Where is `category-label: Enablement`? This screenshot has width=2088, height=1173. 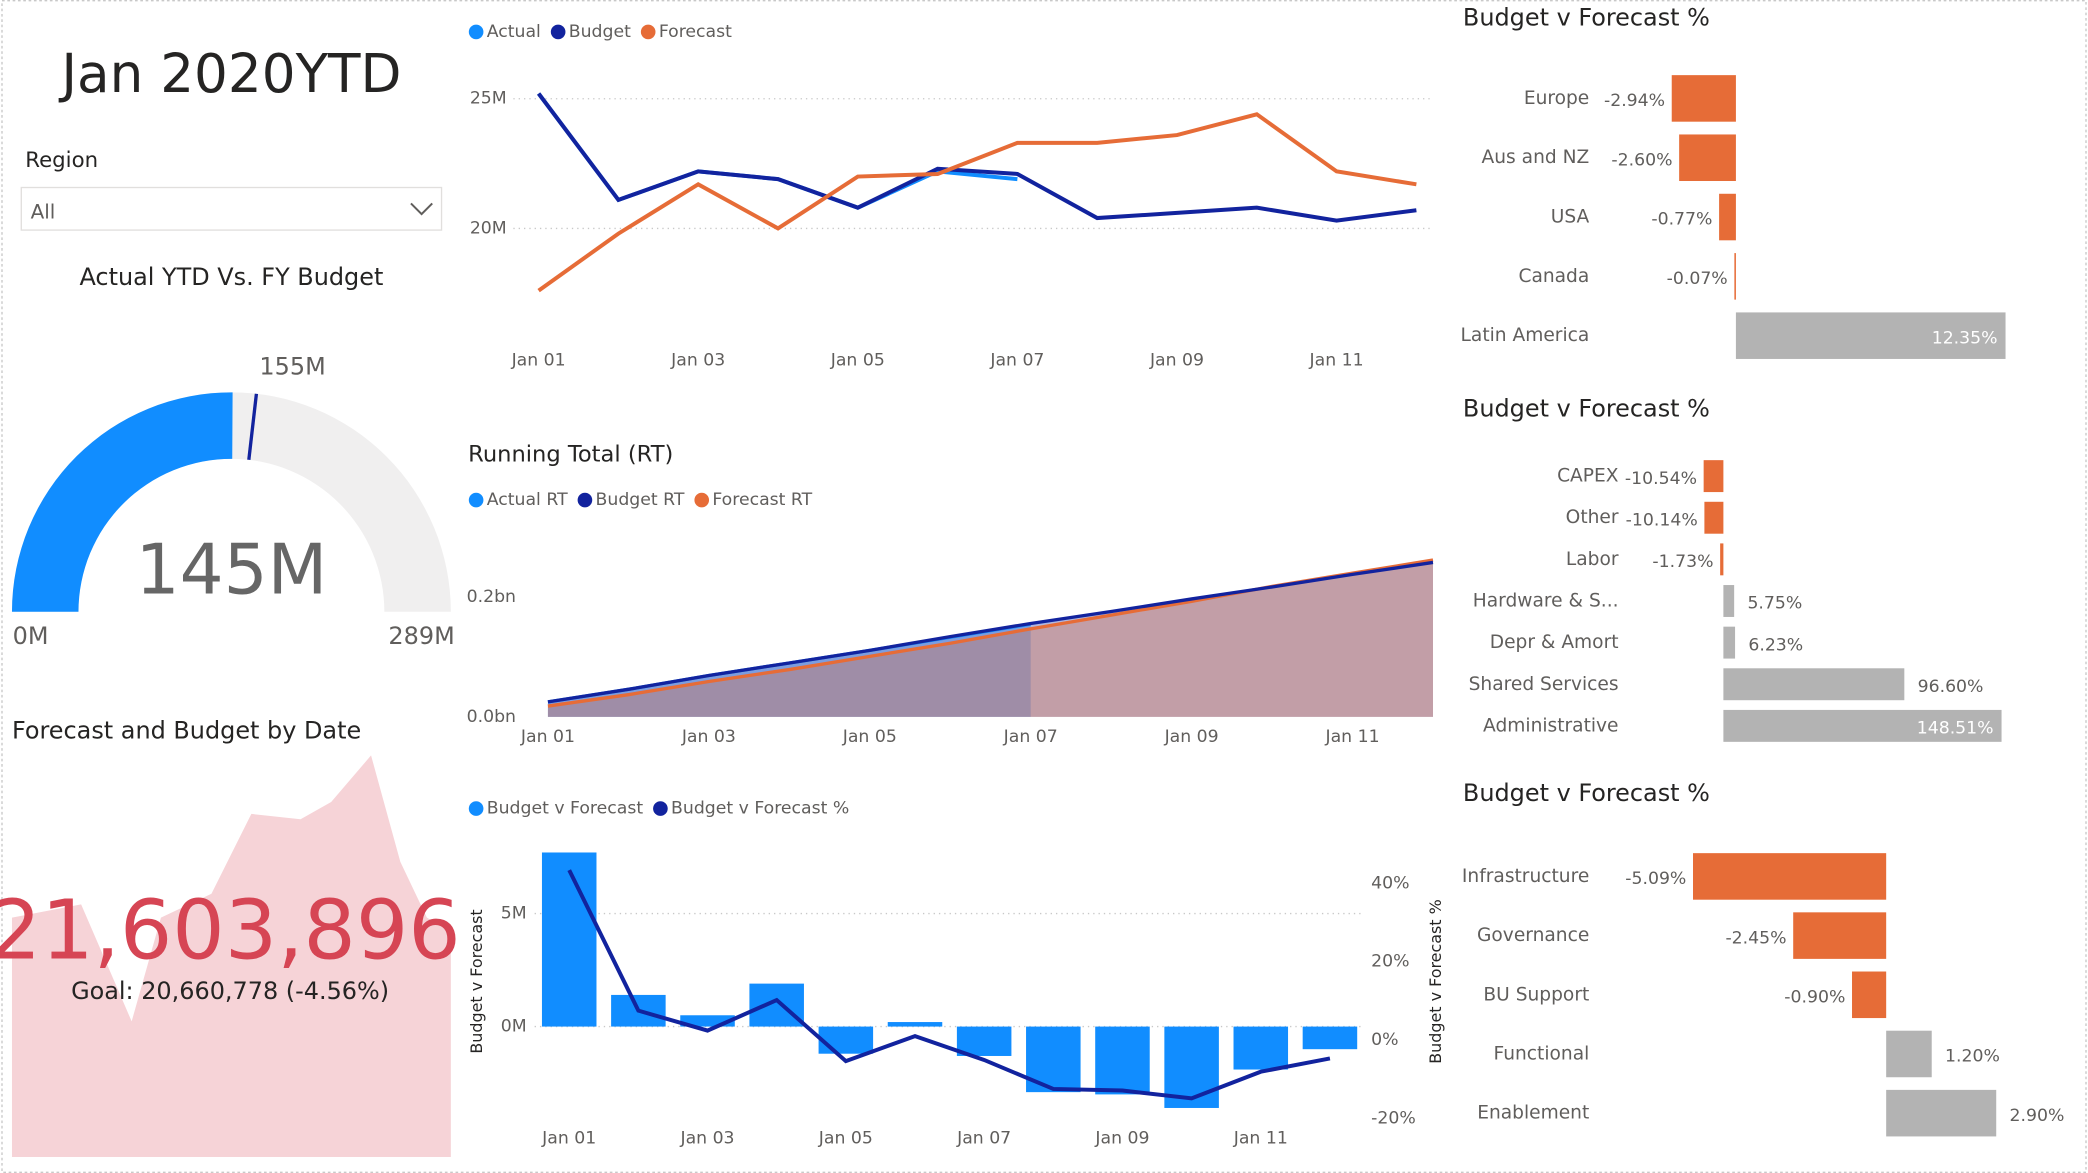
category-label: Enablement is located at coordinates (1533, 1113).